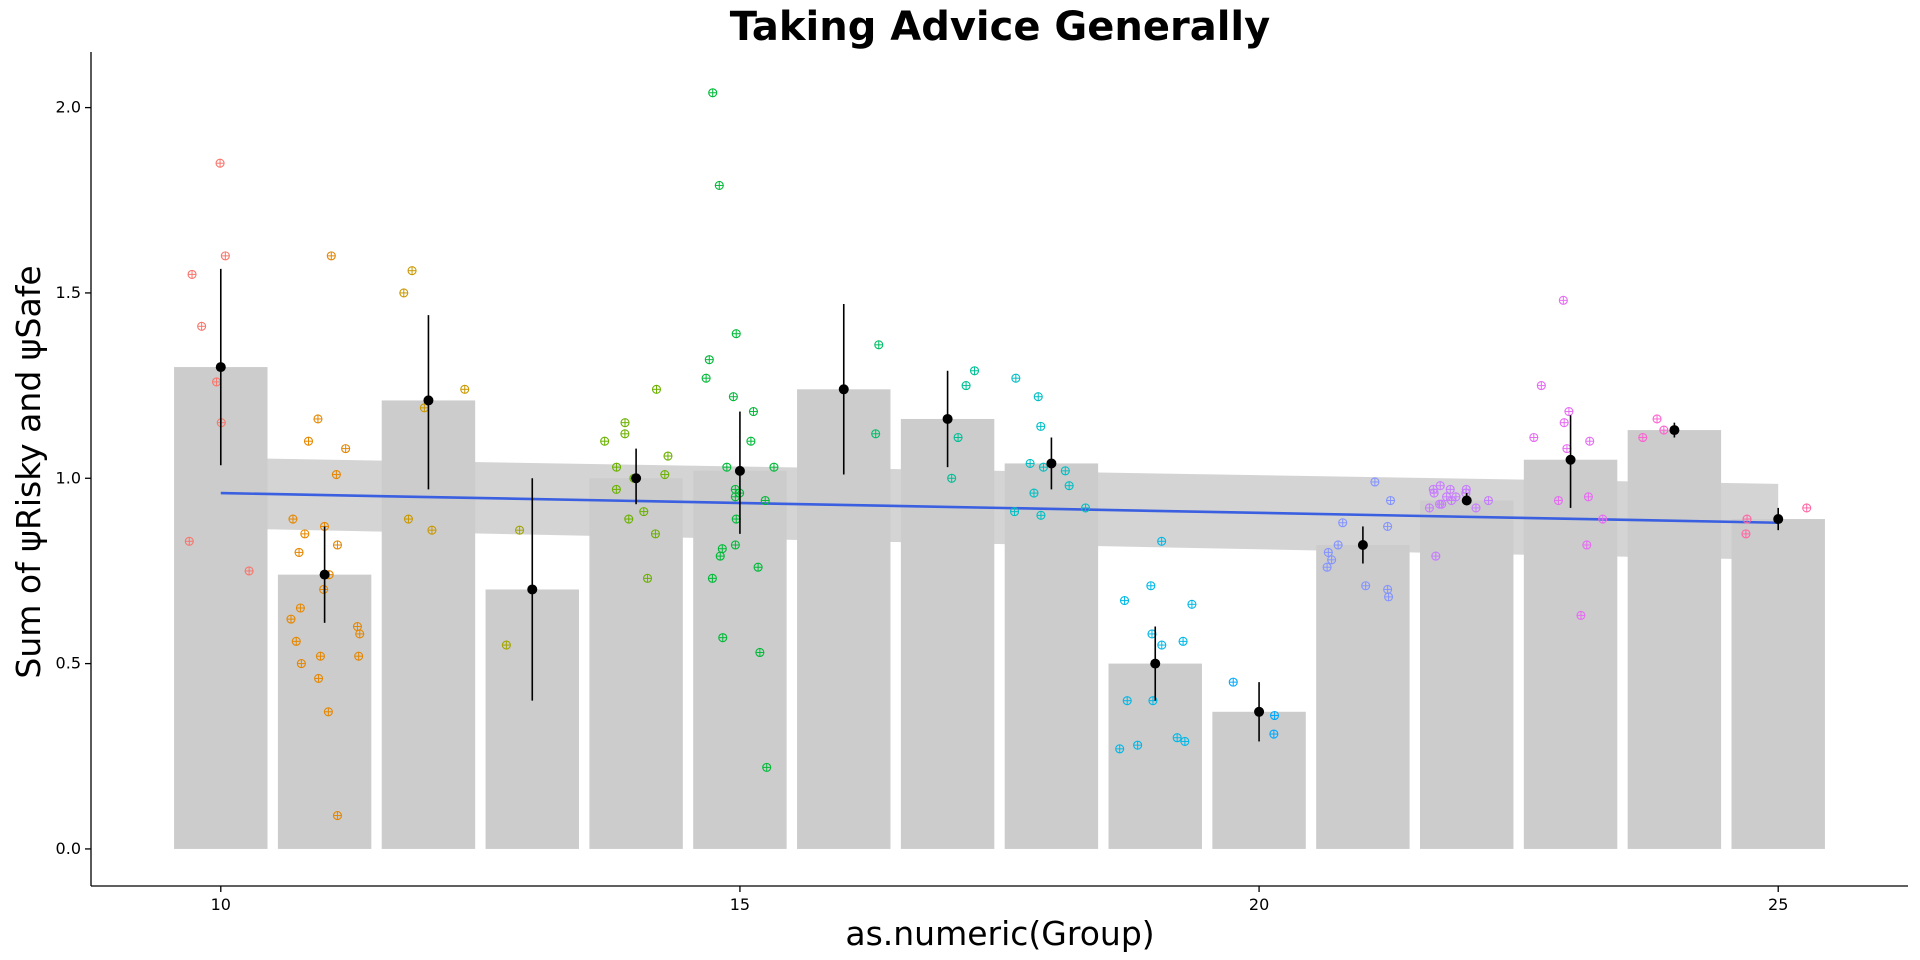  I want to click on y-axis-label: Sum of ψRisky and ψSafe, so click(28, 471).